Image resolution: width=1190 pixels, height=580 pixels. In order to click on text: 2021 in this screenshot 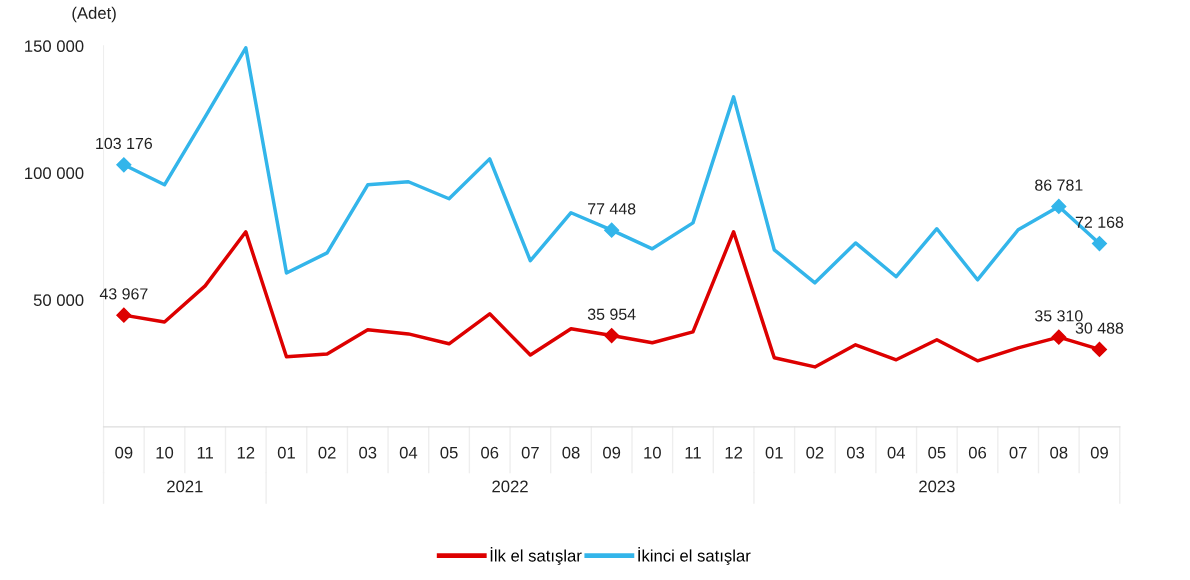, I will do `click(185, 486)`.